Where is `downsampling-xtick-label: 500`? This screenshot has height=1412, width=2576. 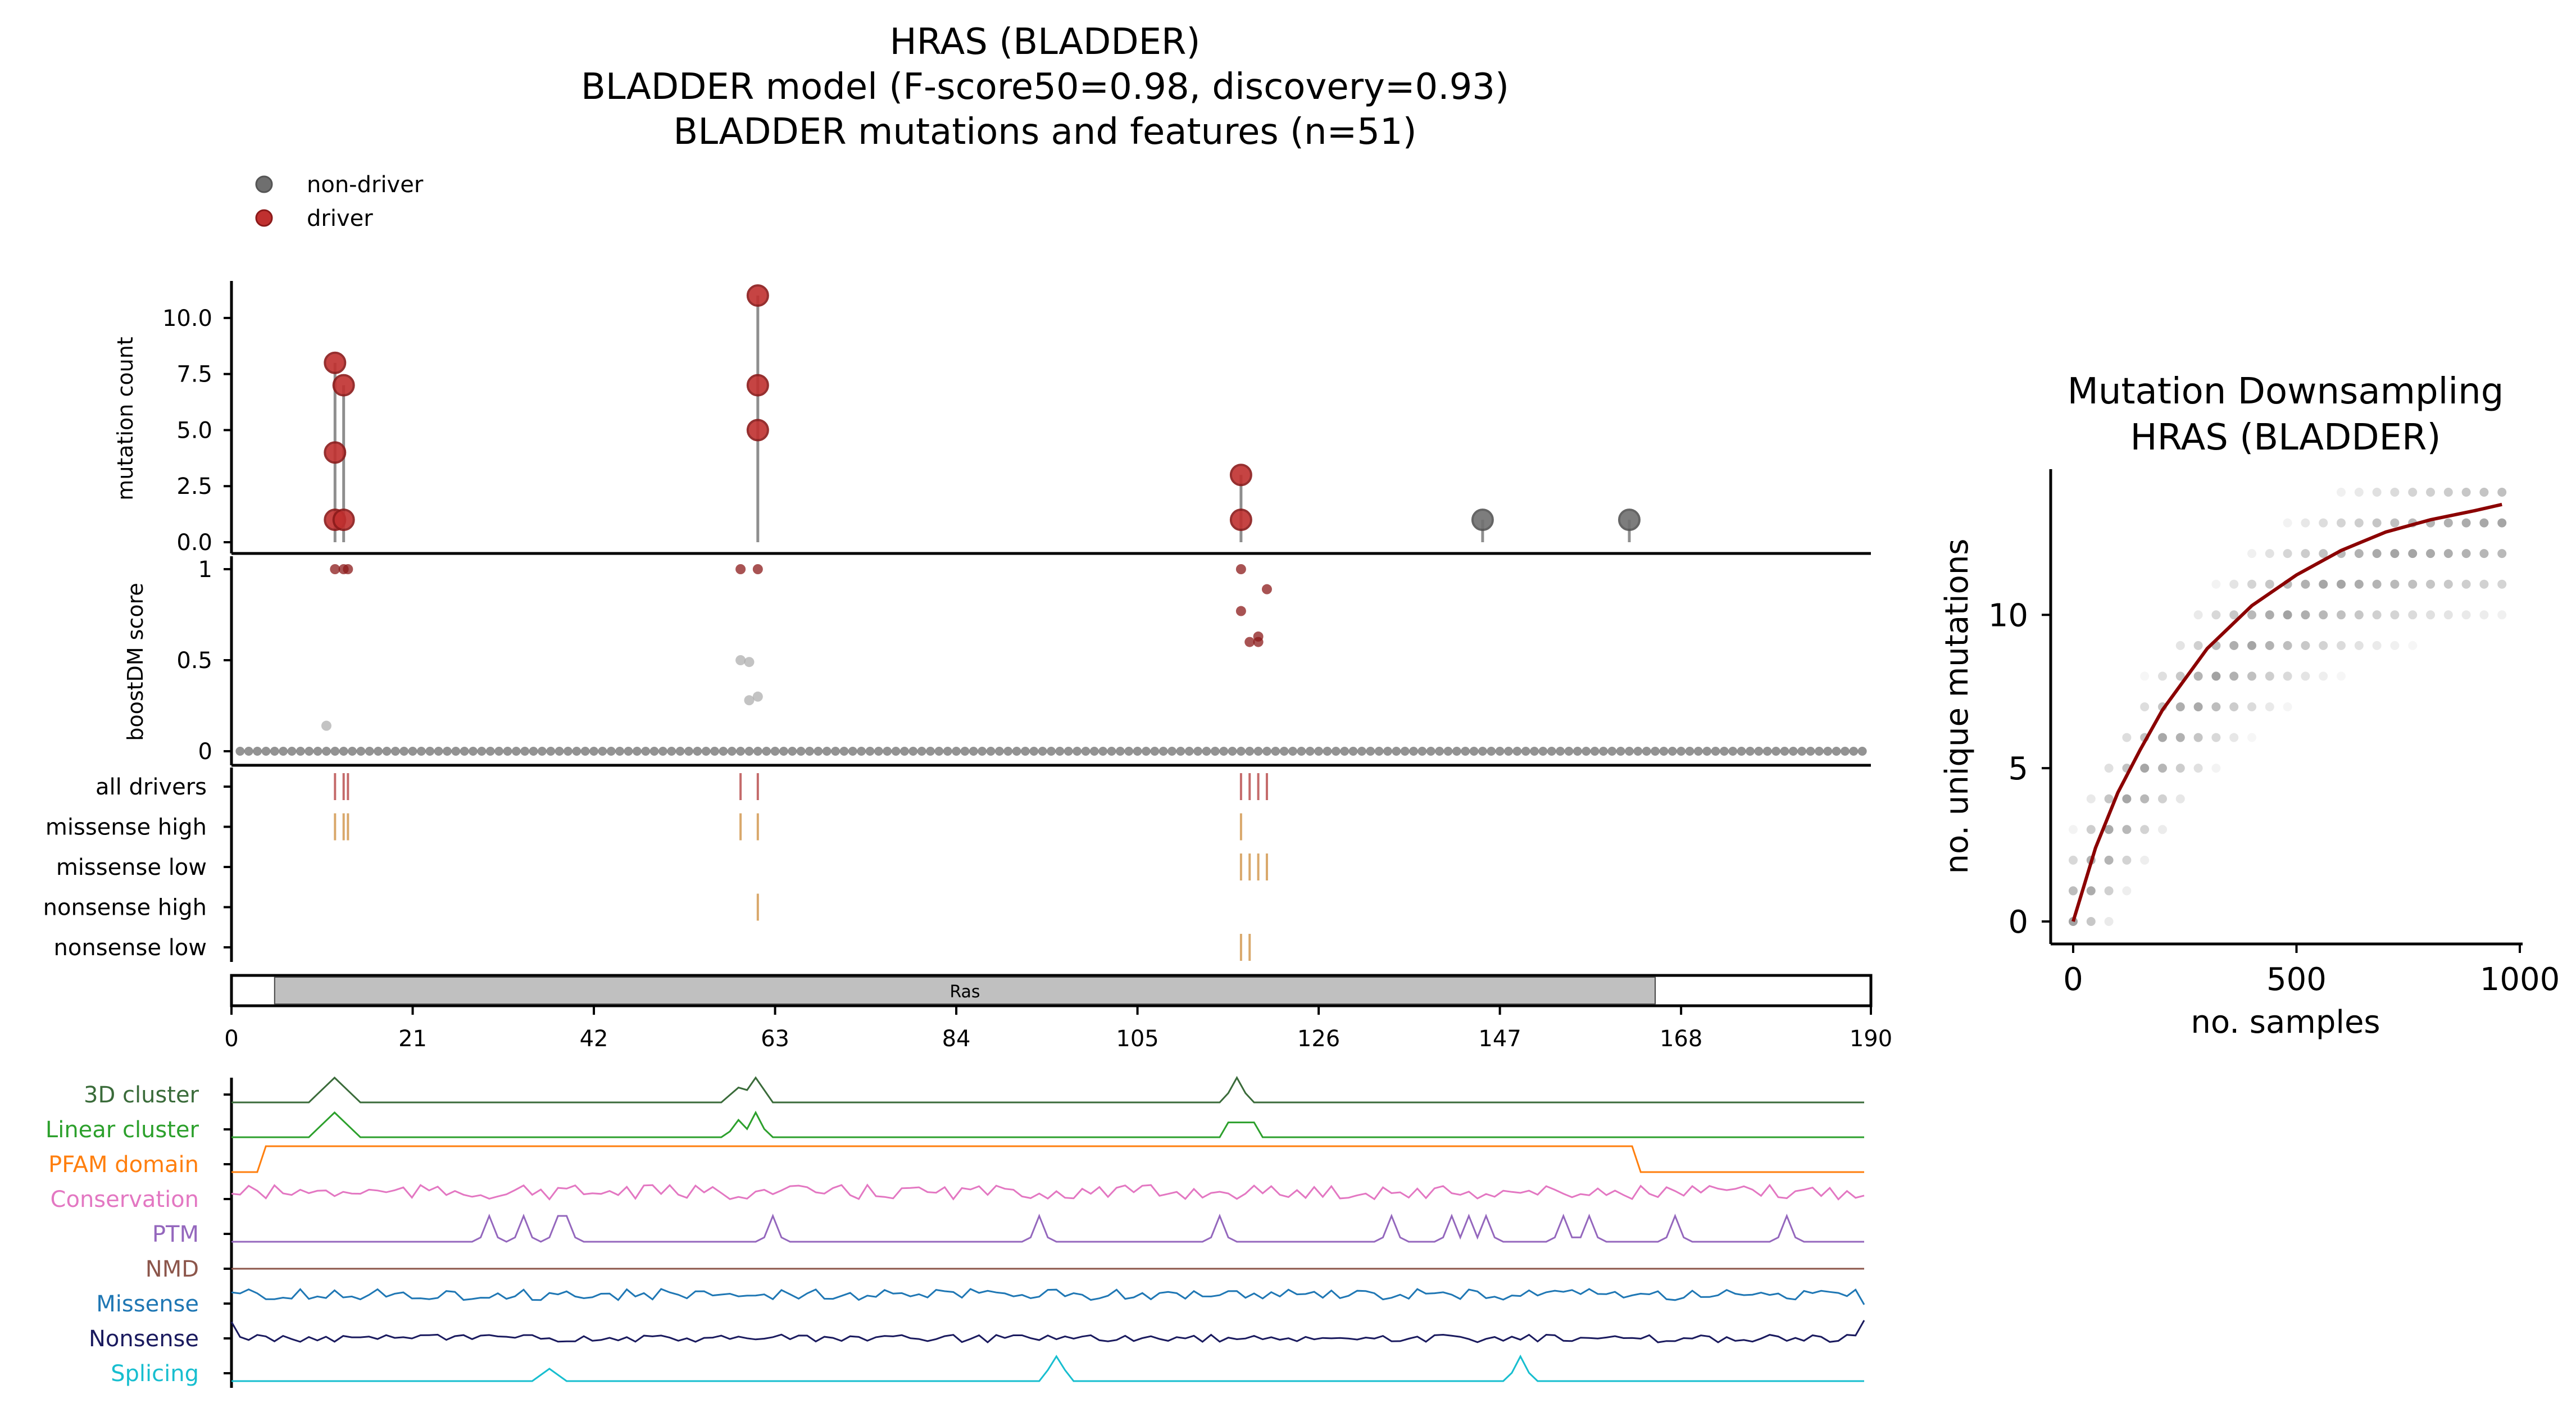
downsampling-xtick-label: 500 is located at coordinates (2297, 979).